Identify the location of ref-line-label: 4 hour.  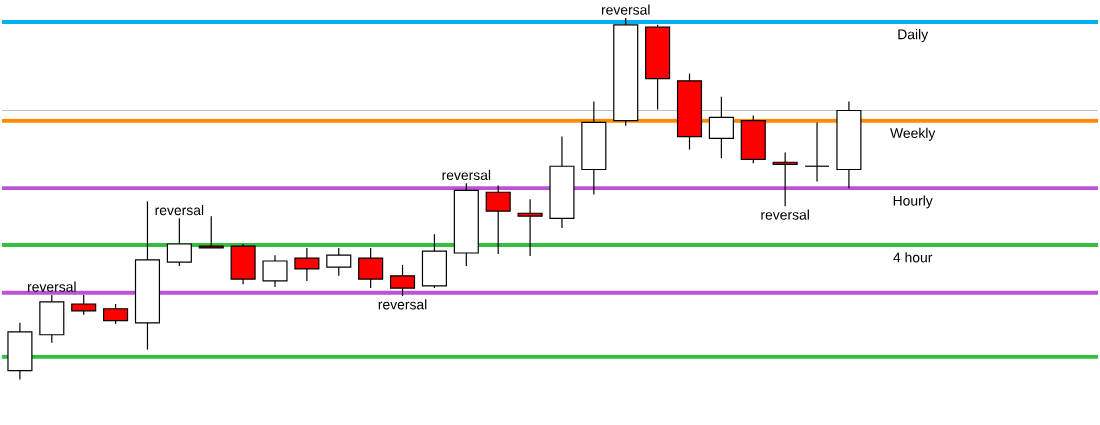
(913, 257).